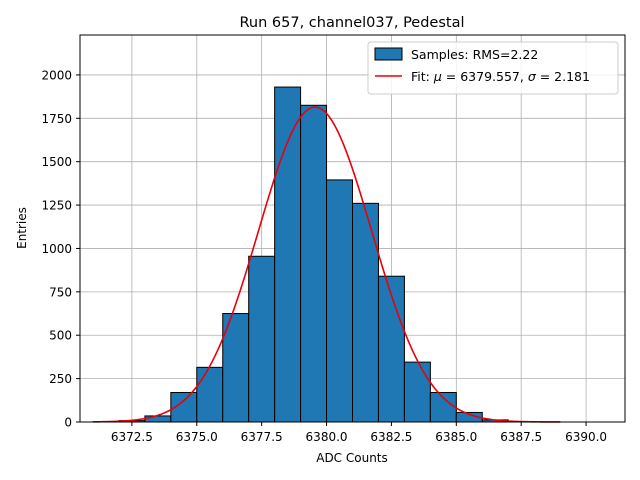  Describe the element at coordinates (56, 75) in the screenshot. I see `y-tick-label: 2000` at that location.